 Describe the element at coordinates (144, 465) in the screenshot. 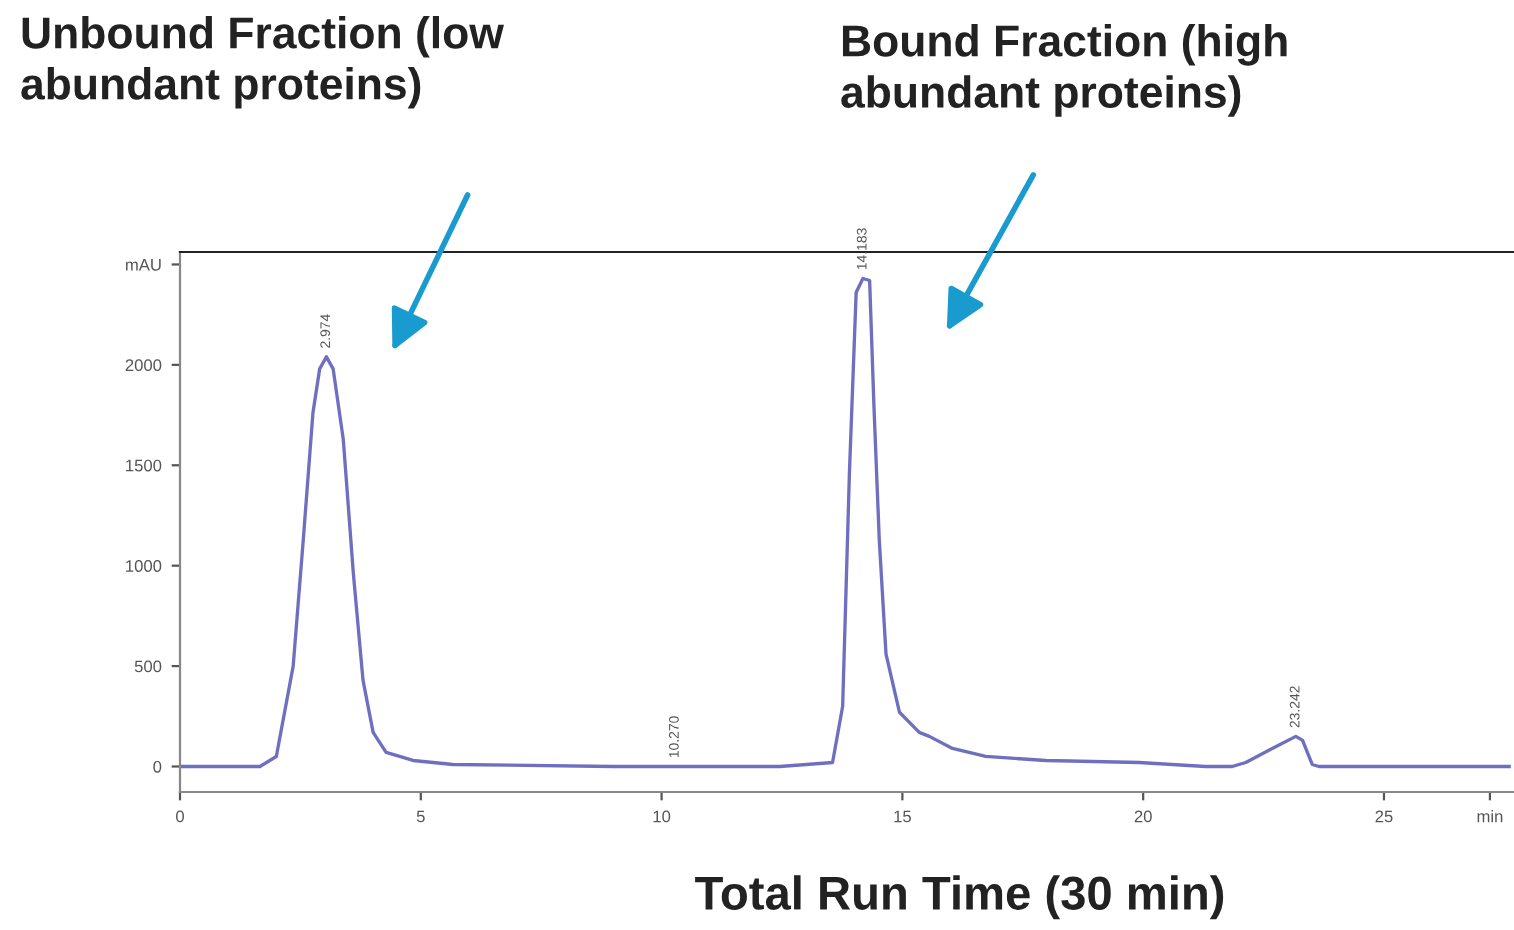

I see `y-tick-label: 1500` at that location.